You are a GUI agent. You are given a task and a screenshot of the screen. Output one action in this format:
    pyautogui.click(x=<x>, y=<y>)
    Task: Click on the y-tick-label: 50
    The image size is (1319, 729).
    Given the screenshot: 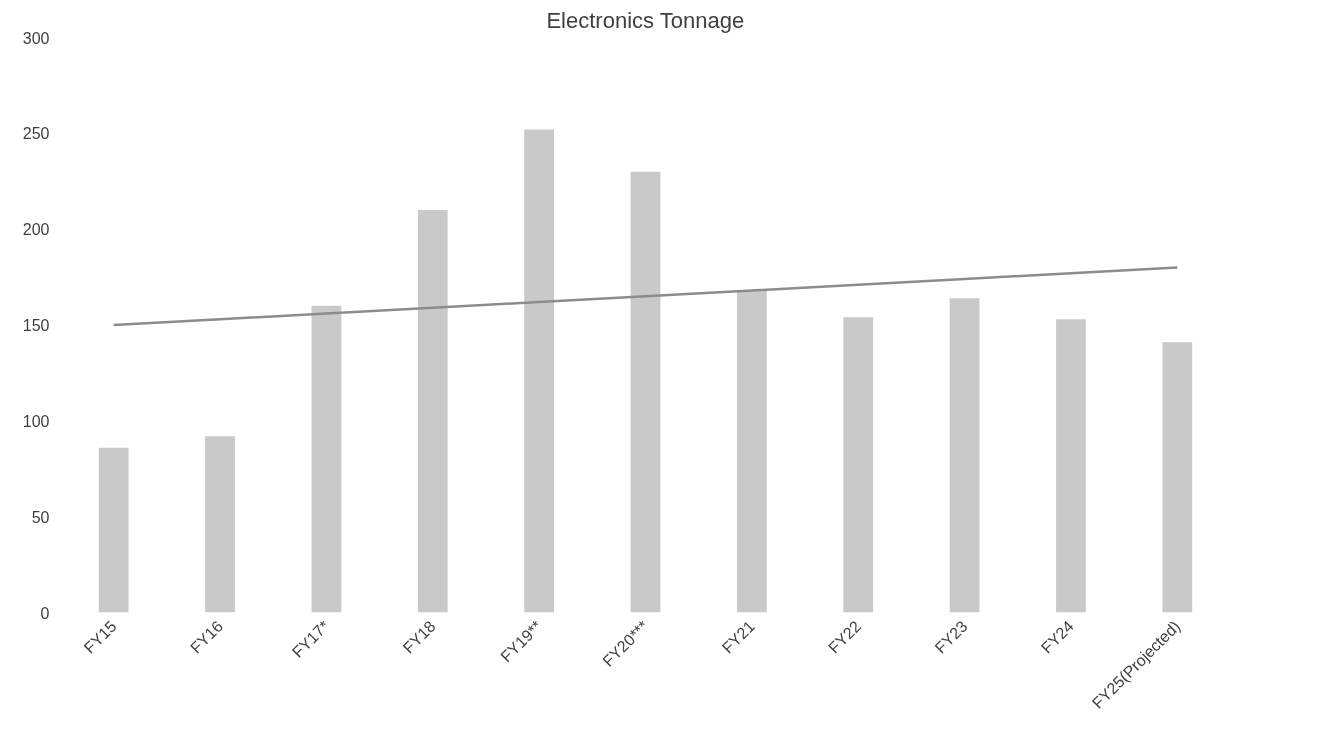 What is the action you would take?
    pyautogui.click(x=40, y=517)
    